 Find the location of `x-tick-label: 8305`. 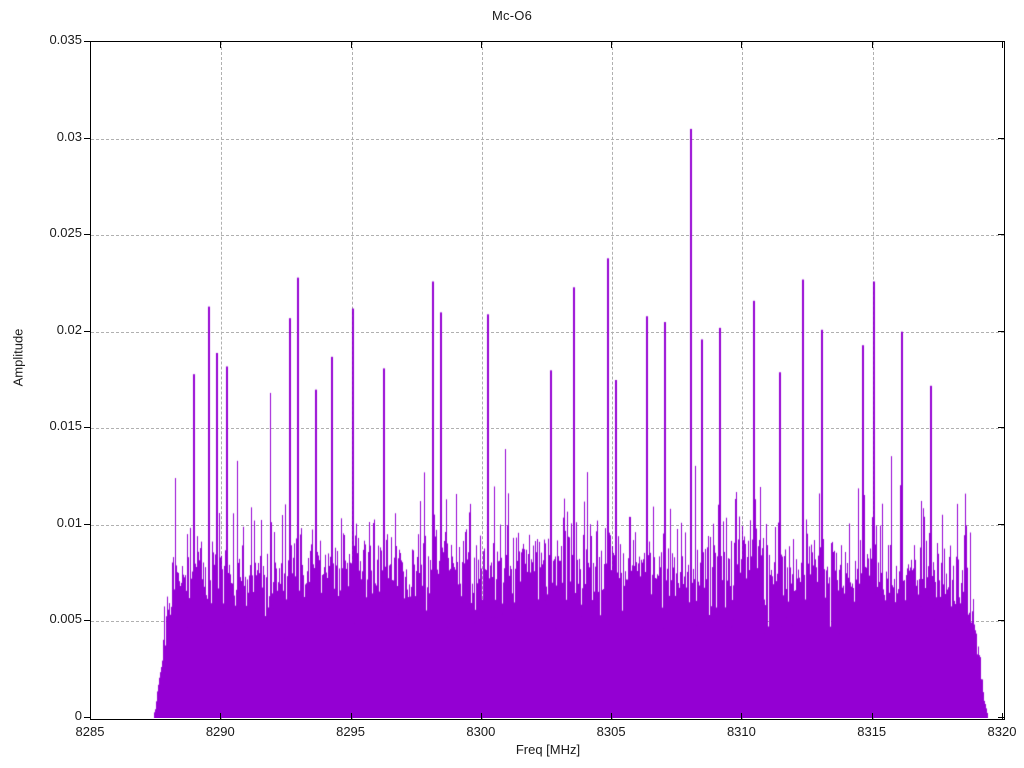

x-tick-label: 8305 is located at coordinates (611, 731).